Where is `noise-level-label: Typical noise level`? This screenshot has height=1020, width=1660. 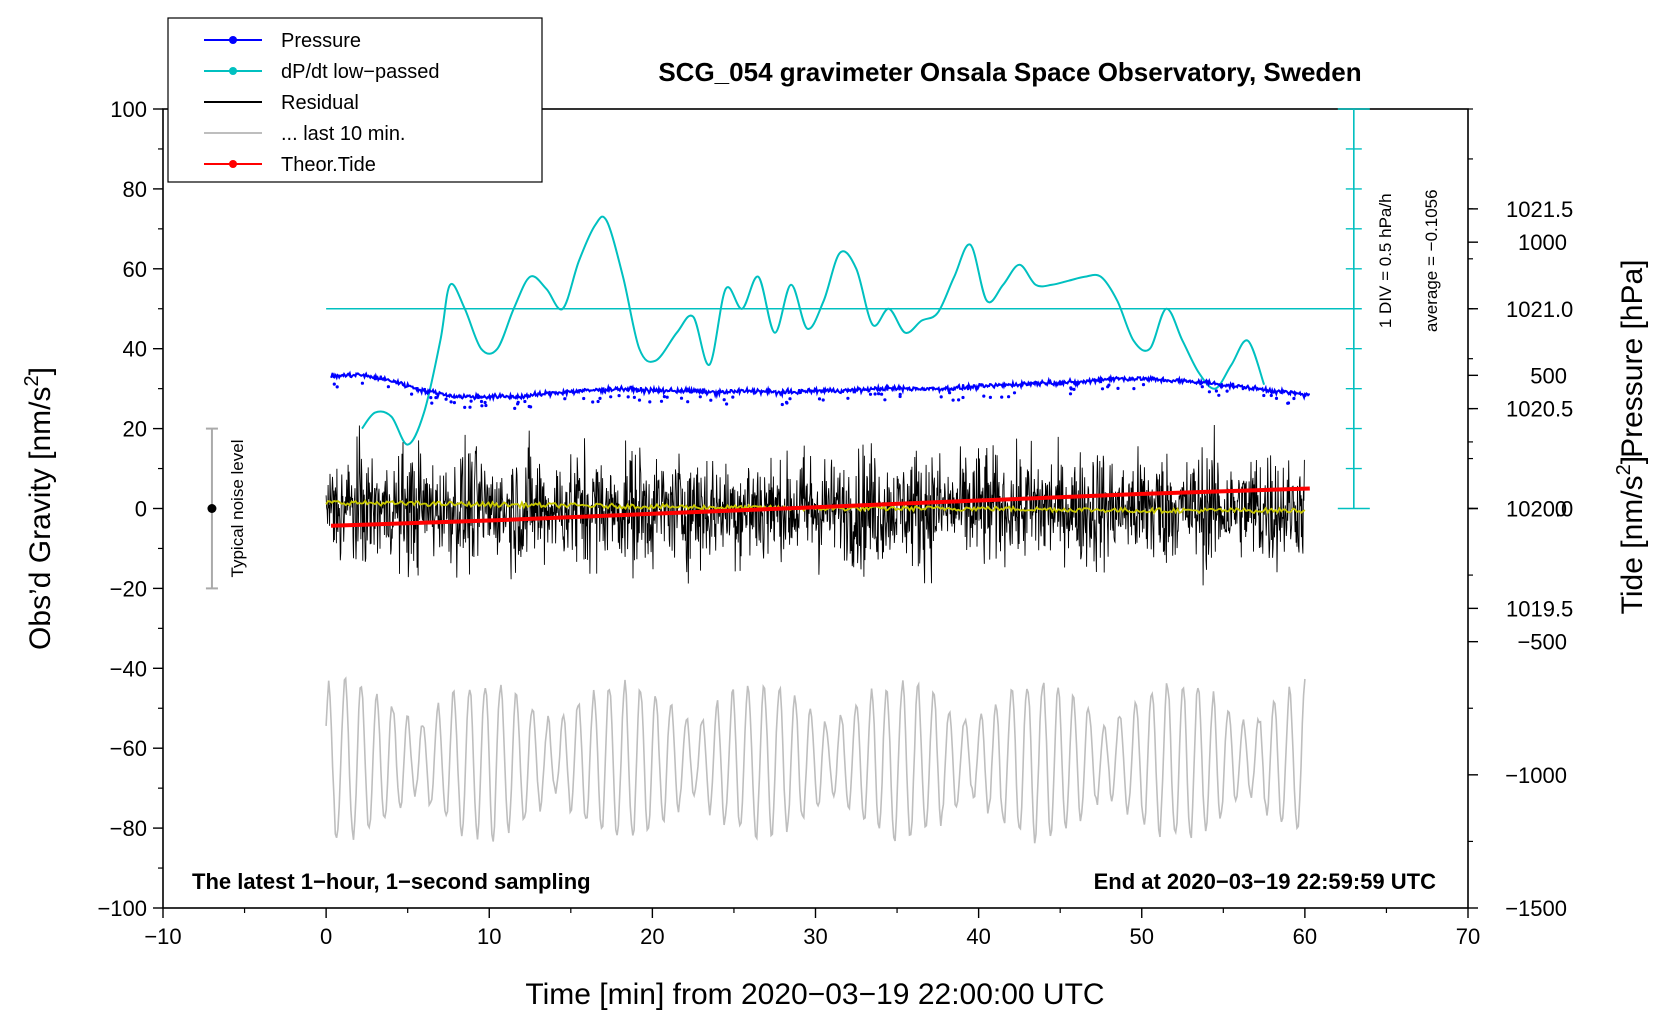
noise-level-label: Typical noise level is located at coordinates (237, 509).